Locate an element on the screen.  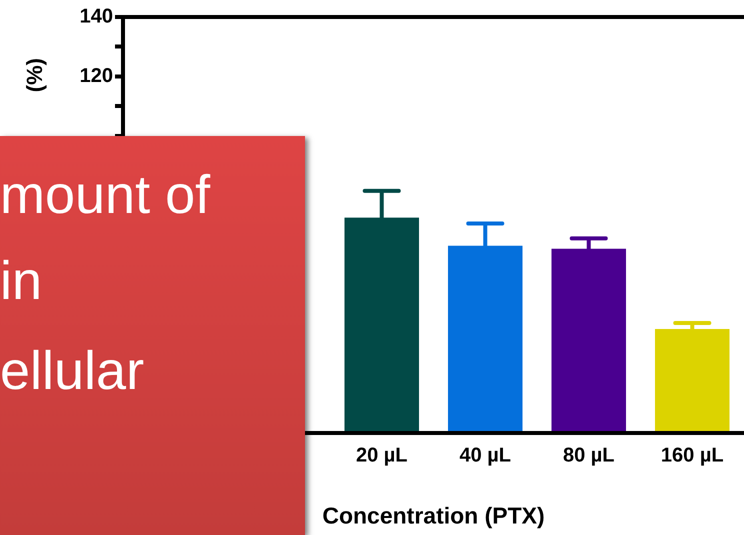
x-tick-label: 160 µL is located at coordinates (692, 455).